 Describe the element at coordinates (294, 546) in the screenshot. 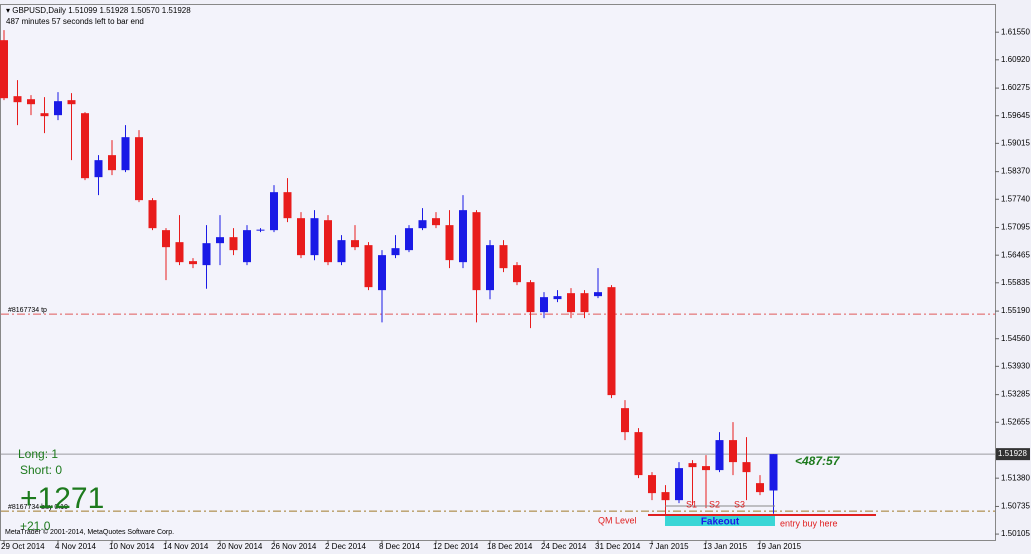

I see `x-tick-label: 26 Nov 2014` at that location.